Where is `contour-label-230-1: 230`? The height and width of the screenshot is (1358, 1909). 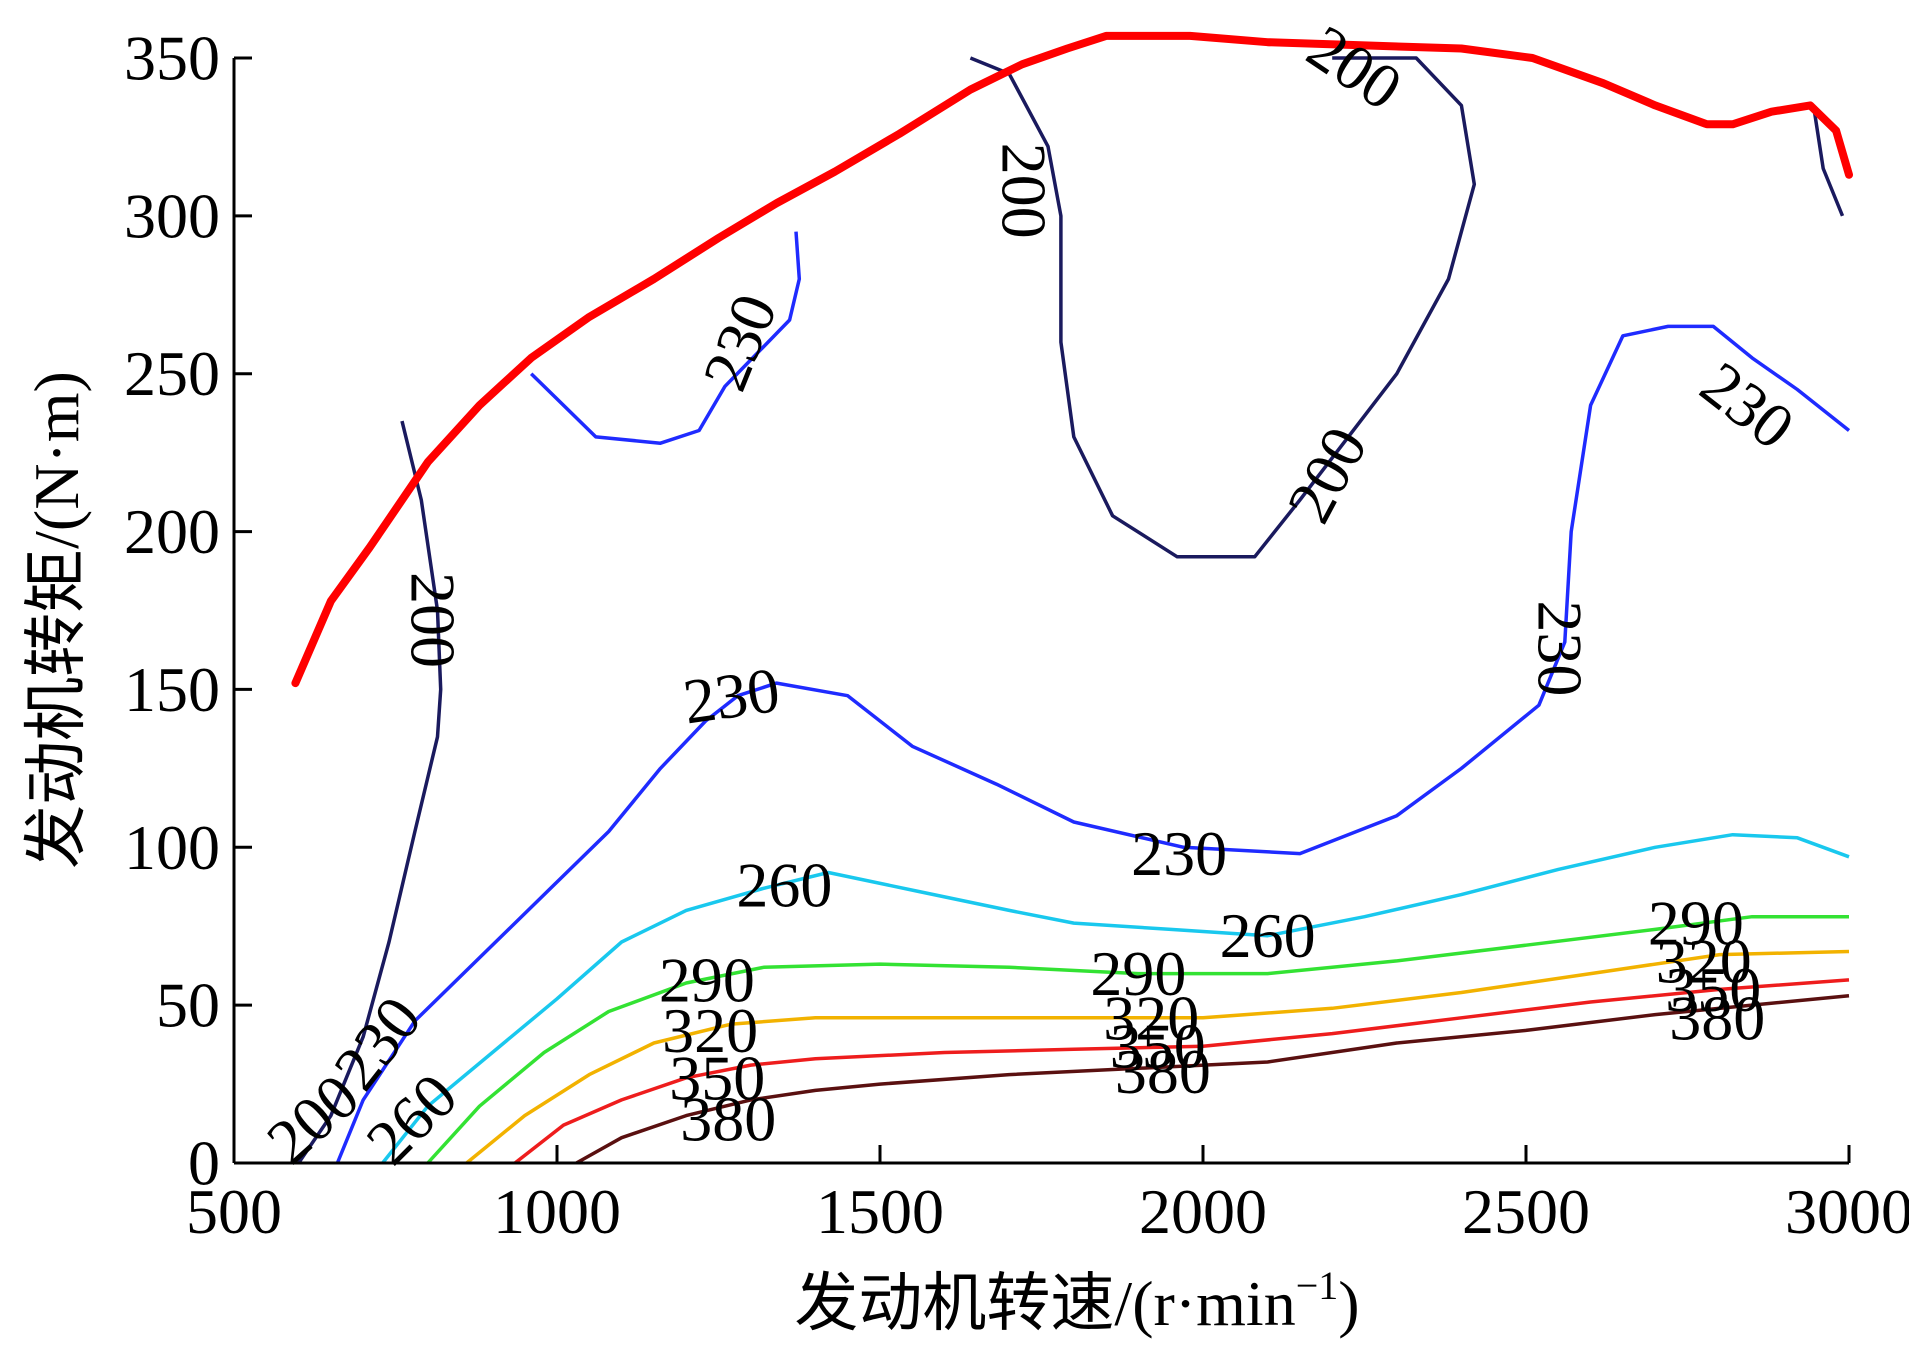
contour-label-230-1: 230 is located at coordinates (731, 696).